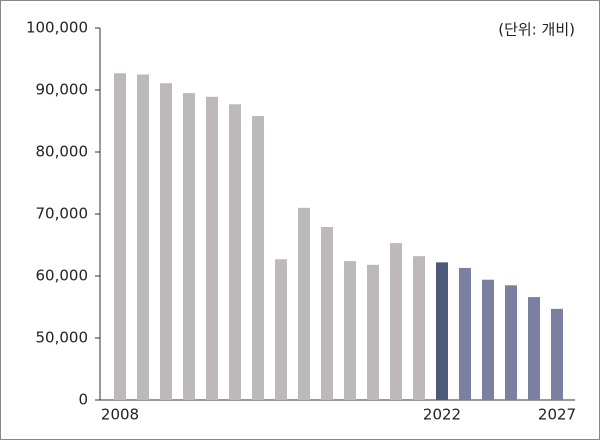  Describe the element at coordinates (57, 28) in the screenshot. I see `y-tick-label: 100,000` at that location.